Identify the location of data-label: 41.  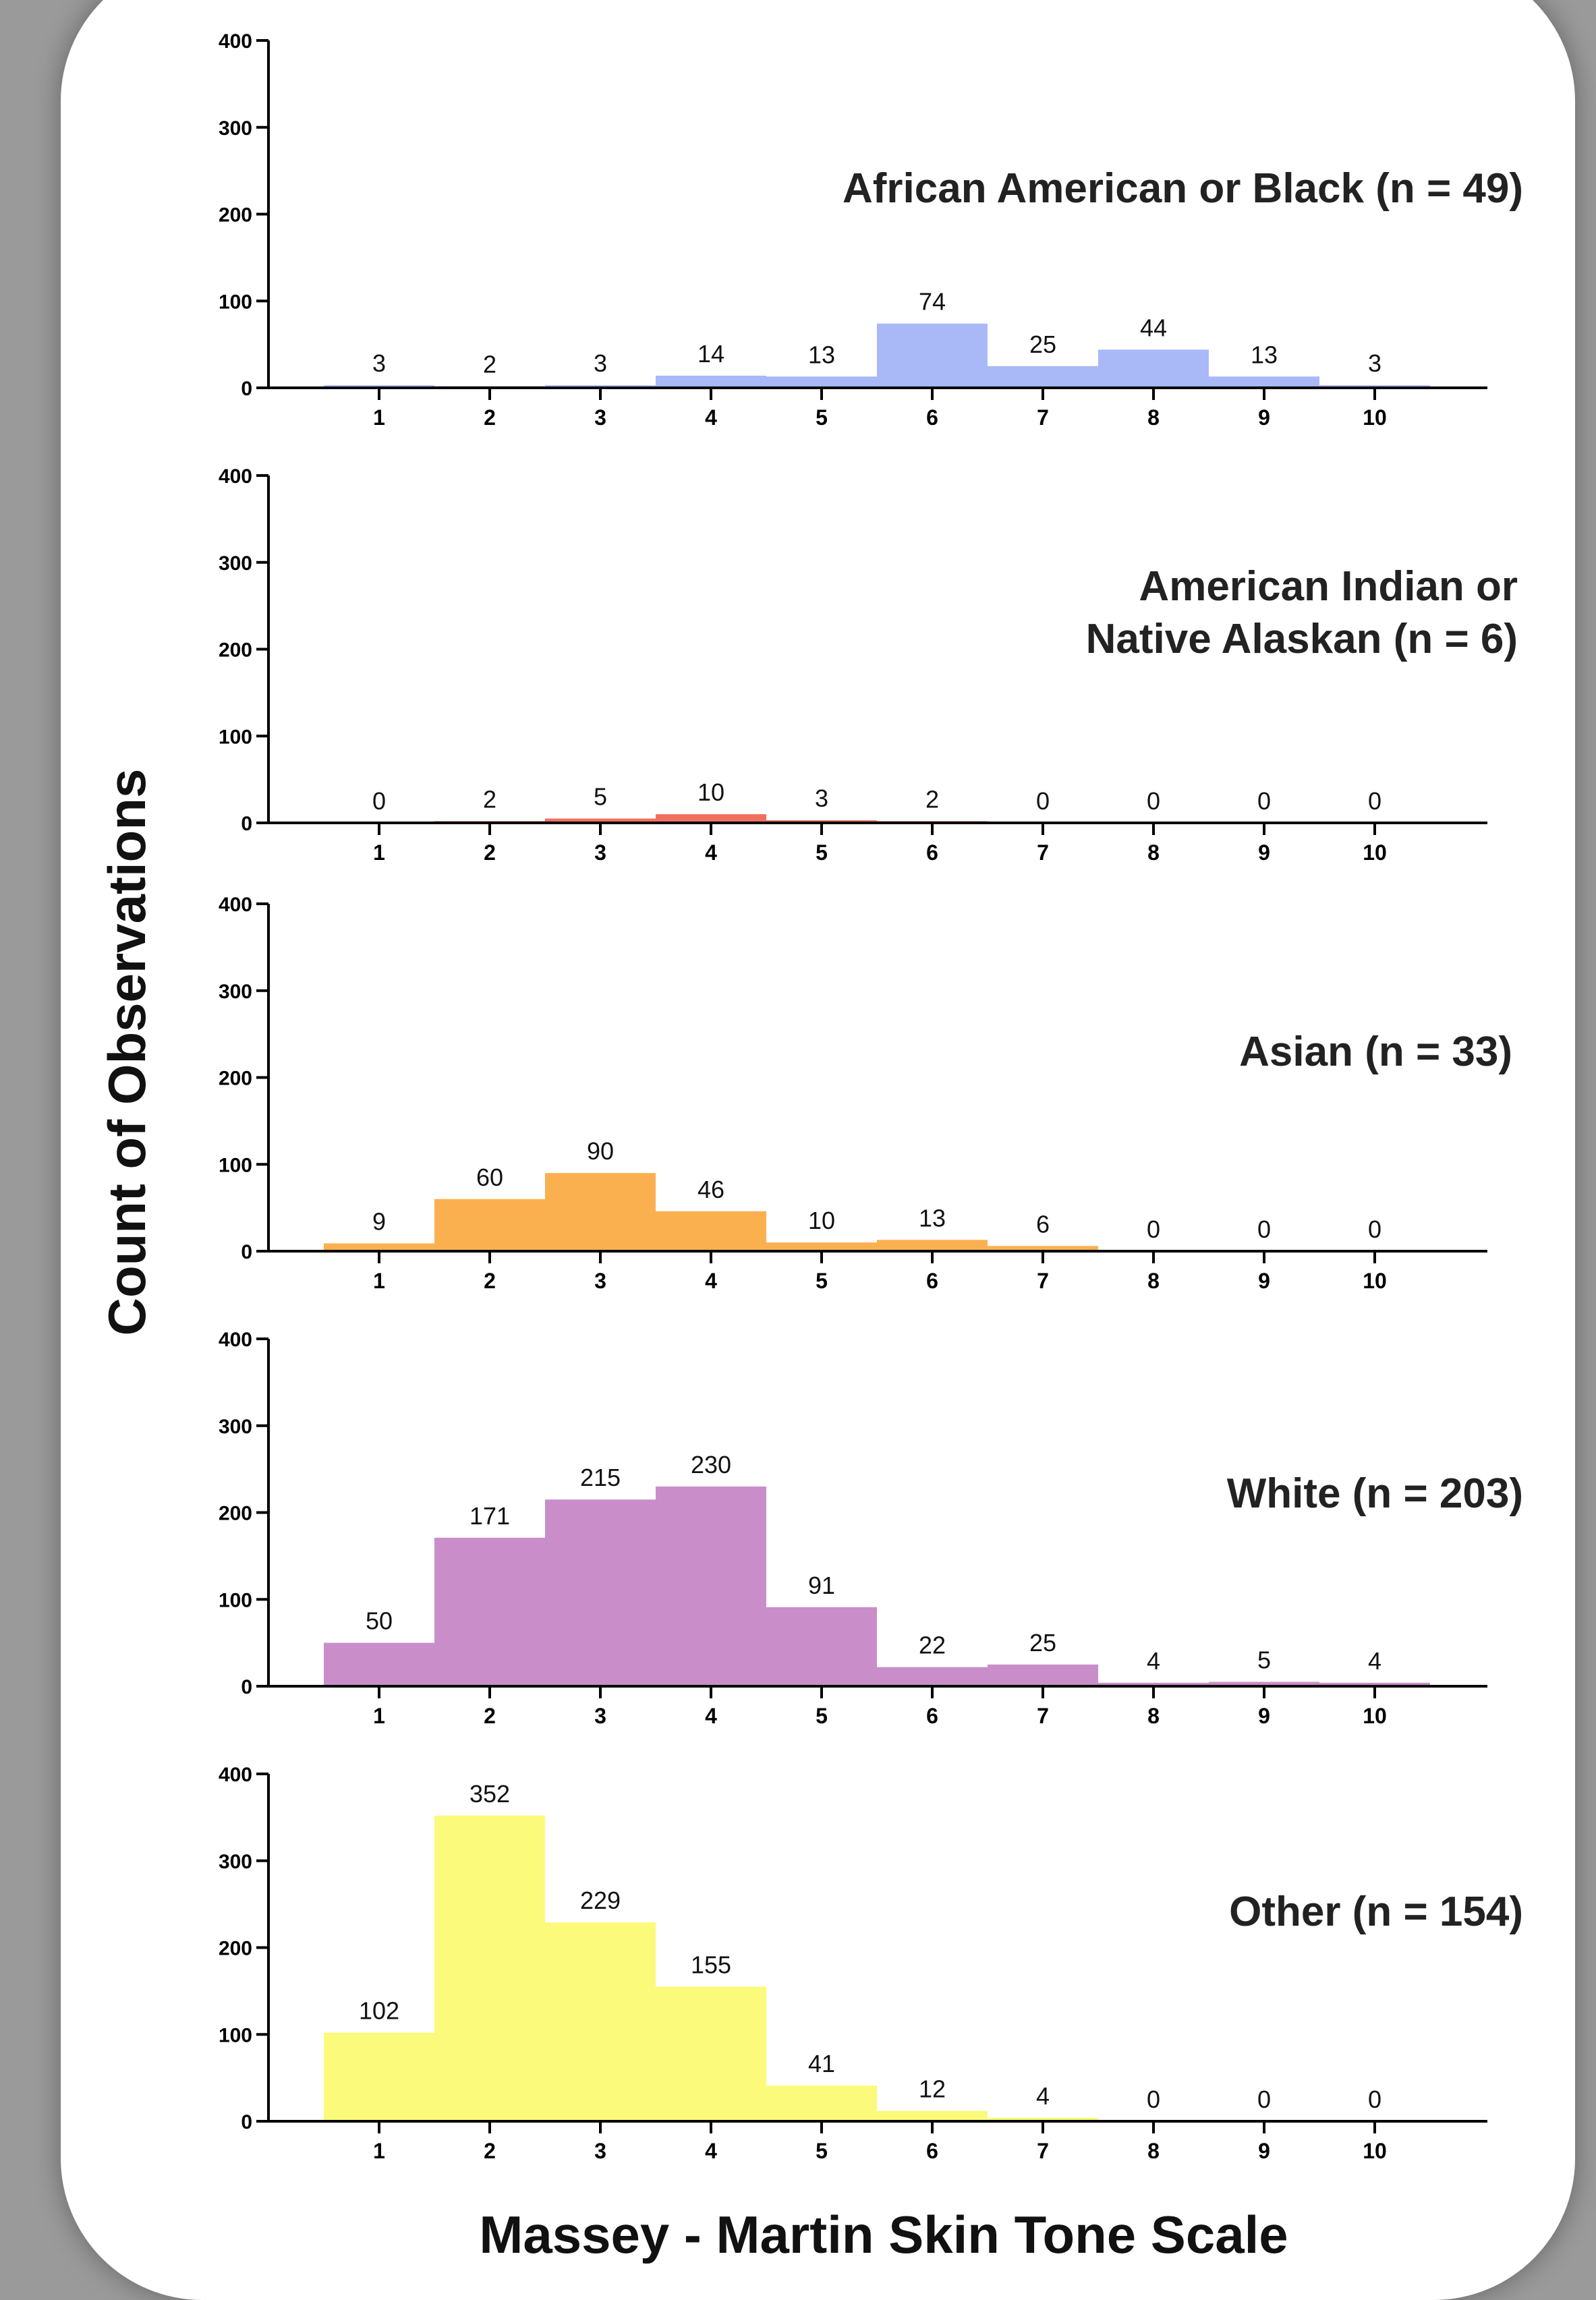
(821, 2063).